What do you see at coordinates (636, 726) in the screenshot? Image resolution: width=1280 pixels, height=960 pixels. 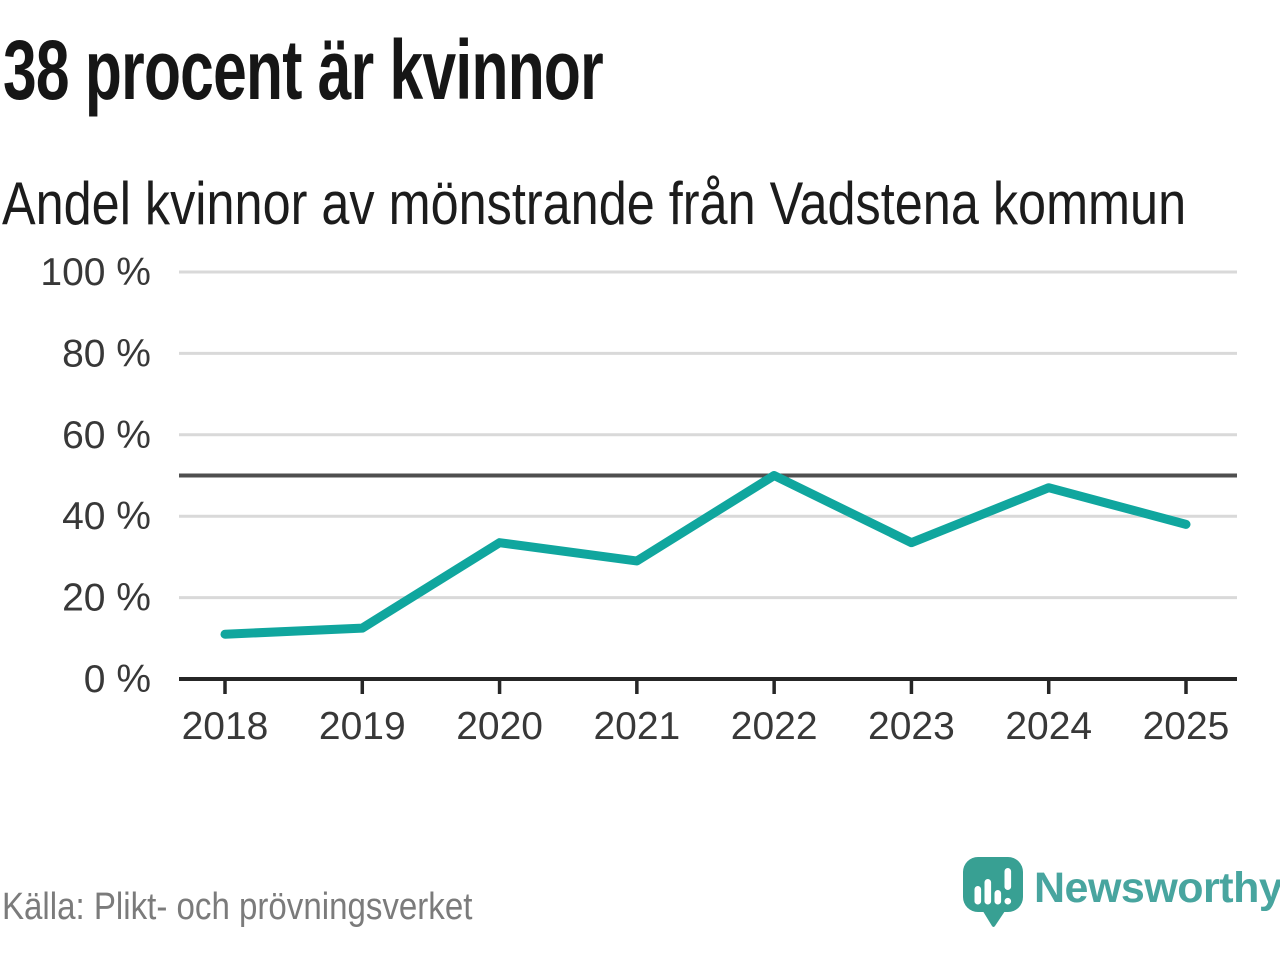 I see `x-tick-label: 2021` at bounding box center [636, 726].